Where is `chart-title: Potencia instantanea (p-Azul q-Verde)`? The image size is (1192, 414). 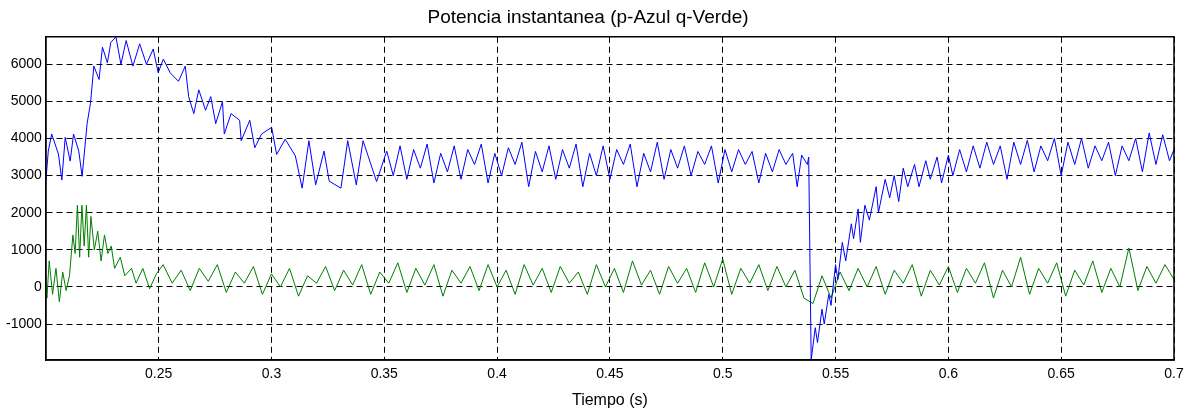 chart-title: Potencia instantanea (p-Azul q-Verde) is located at coordinates (588, 16).